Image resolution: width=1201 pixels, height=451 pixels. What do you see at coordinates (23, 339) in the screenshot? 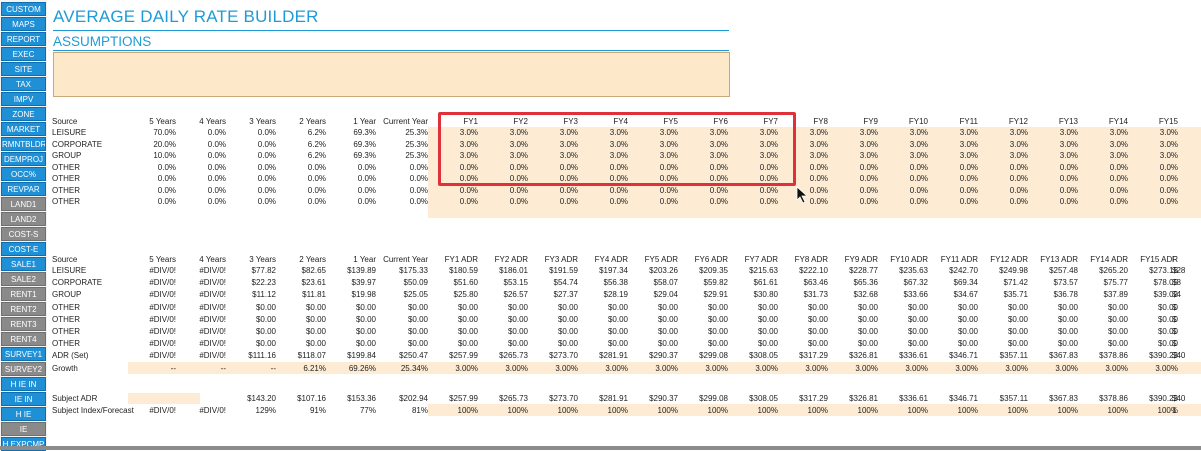
I see `sidebar-button-rent4: RENT4` at bounding box center [23, 339].